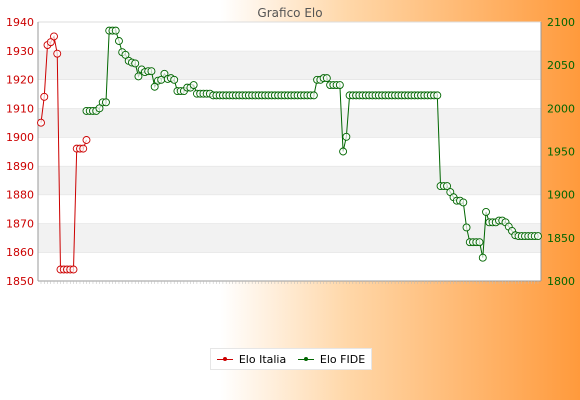  What do you see at coordinates (291, 359) in the screenshot?
I see `chart-legend: Elo Italia Elo FIDE` at bounding box center [291, 359].